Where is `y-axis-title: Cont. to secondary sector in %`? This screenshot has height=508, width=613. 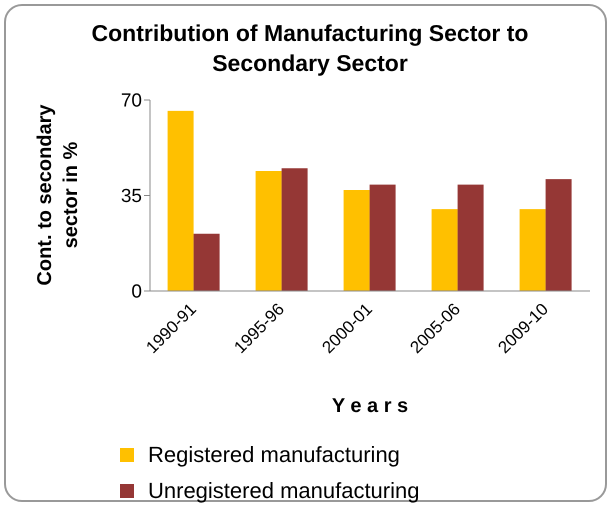
y-axis-title: Cont. to secondary sector in % is located at coordinates (58, 195).